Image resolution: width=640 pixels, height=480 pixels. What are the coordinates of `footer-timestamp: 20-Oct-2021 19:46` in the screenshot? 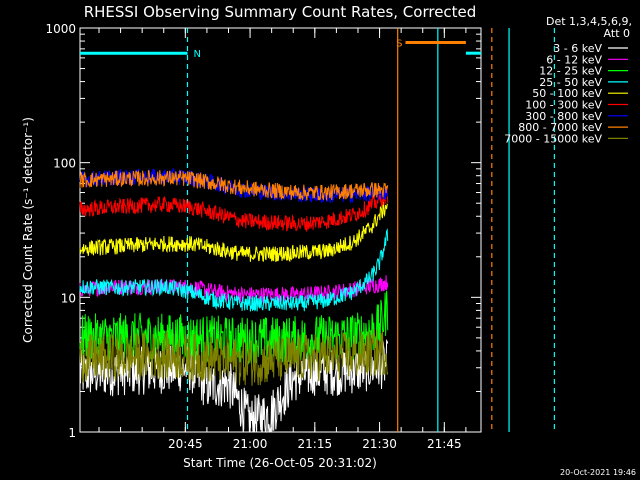 It's located at (598, 472).